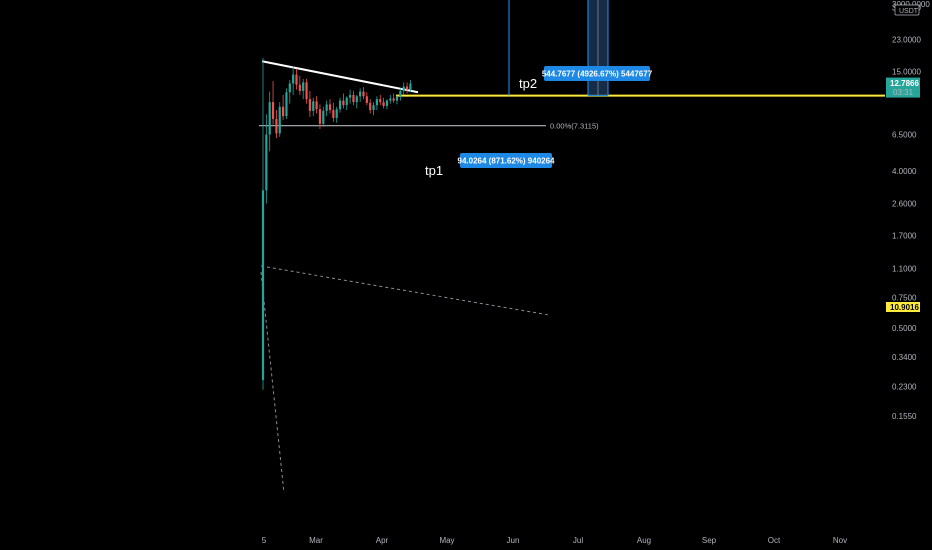 Image resolution: width=932 pixels, height=550 pixels. What do you see at coordinates (904, 268) in the screenshot?
I see `price-tick-label: 1.1000` at bounding box center [904, 268].